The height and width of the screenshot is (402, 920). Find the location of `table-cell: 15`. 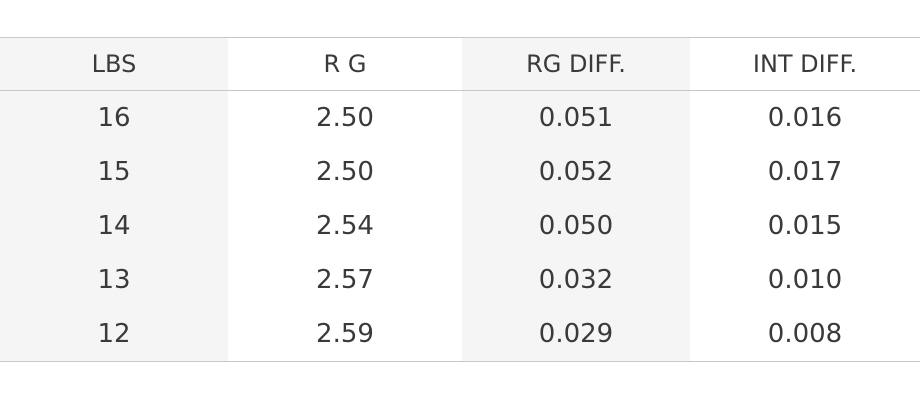

table-cell: 15 is located at coordinates (114, 172).